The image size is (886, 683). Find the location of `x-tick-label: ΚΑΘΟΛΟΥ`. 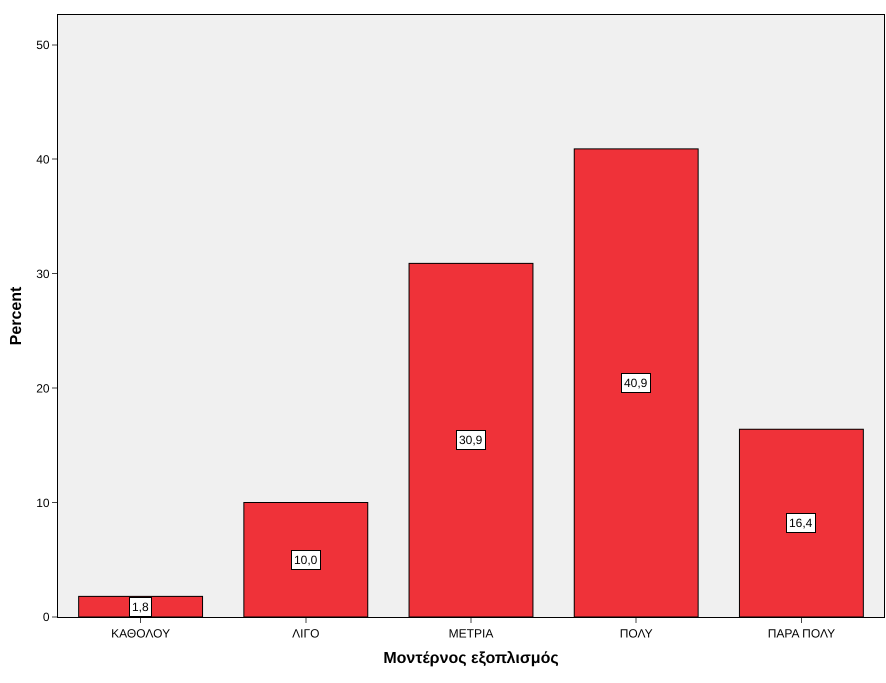

x-tick-label: ΚΑΘΟΛΟΥ is located at coordinates (140, 633).